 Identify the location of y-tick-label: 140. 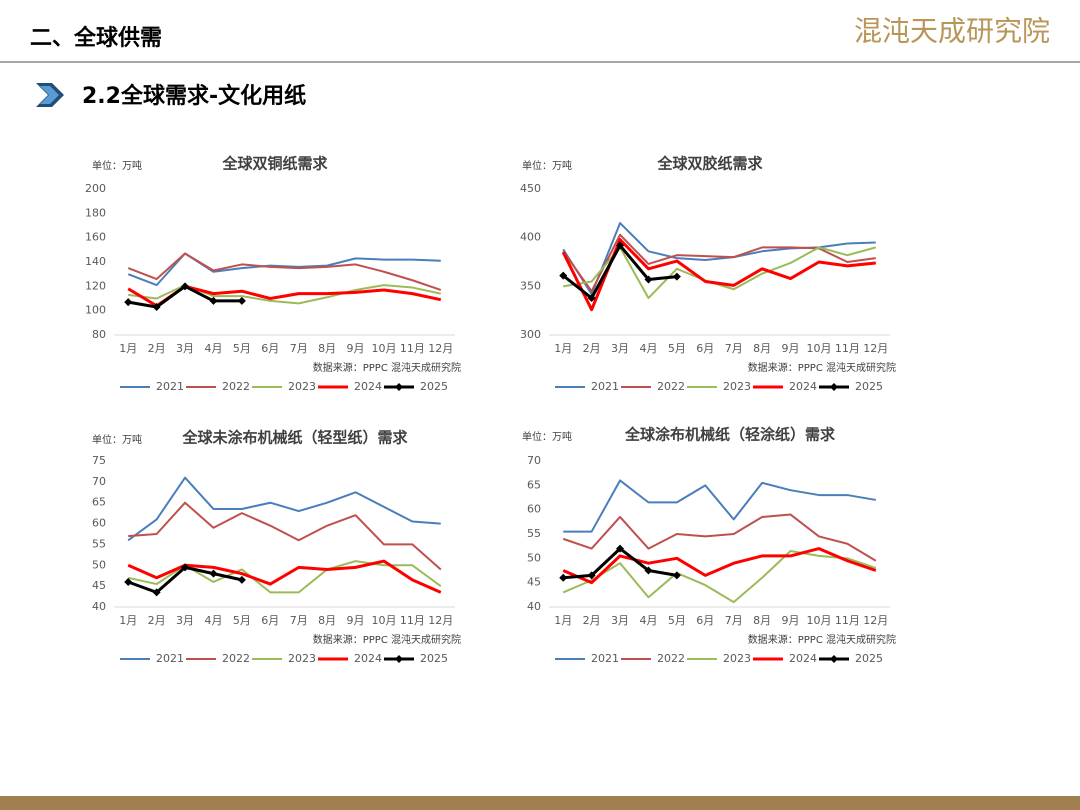
(95, 261).